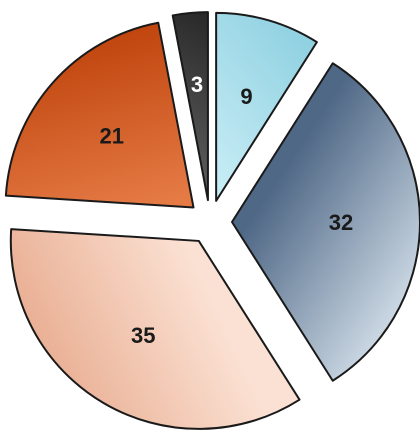  I want to click on data-label-9: 9, so click(246, 96).